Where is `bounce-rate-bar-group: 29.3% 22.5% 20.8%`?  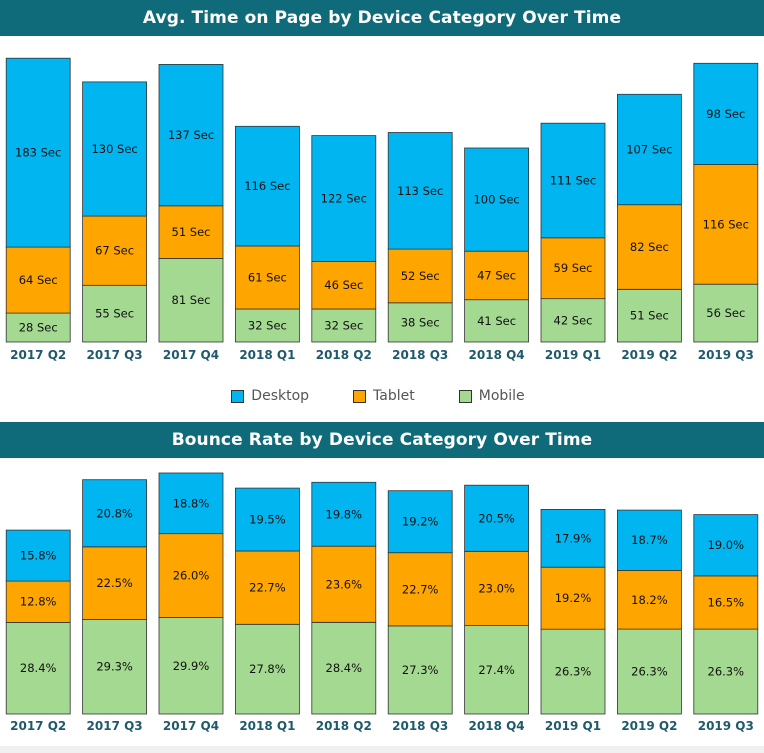
bounce-rate-bar-group: 29.3% 22.5% 20.8% is located at coordinates (114, 597).